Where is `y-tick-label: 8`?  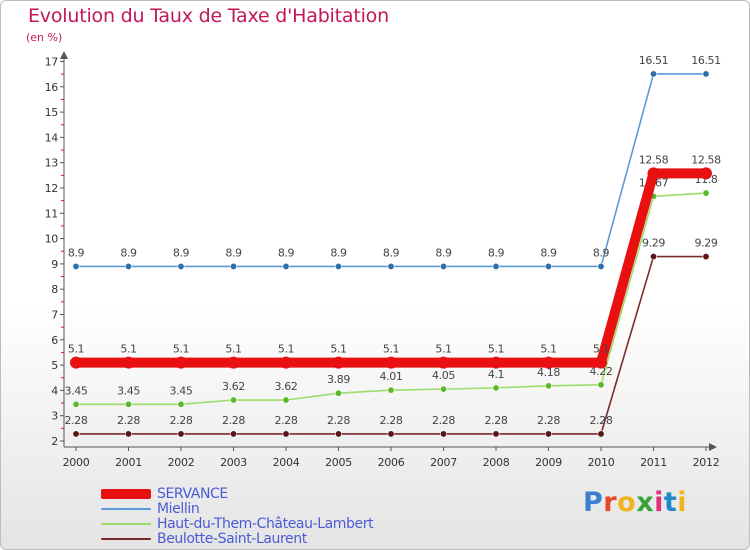
y-tick-label: 8 is located at coordinates (54, 289).